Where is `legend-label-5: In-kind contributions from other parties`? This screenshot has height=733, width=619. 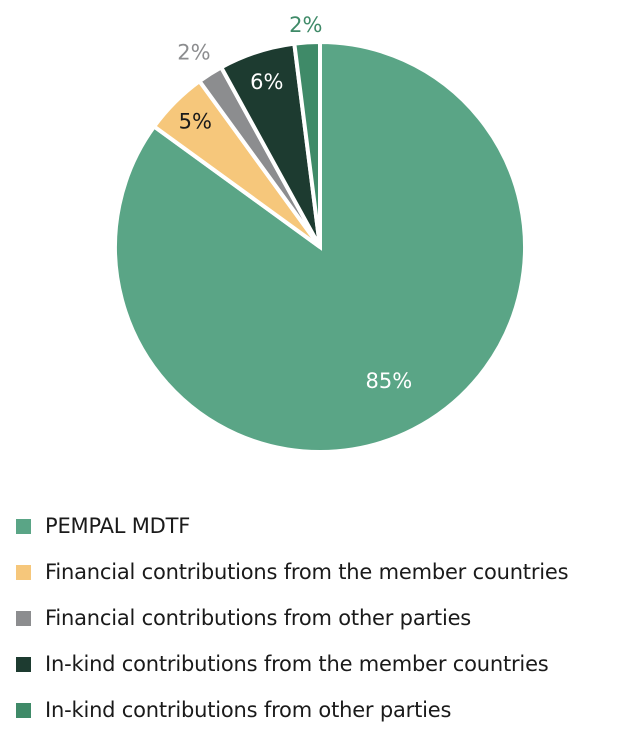 legend-label-5: In-kind contributions from other parties is located at coordinates (248, 710).